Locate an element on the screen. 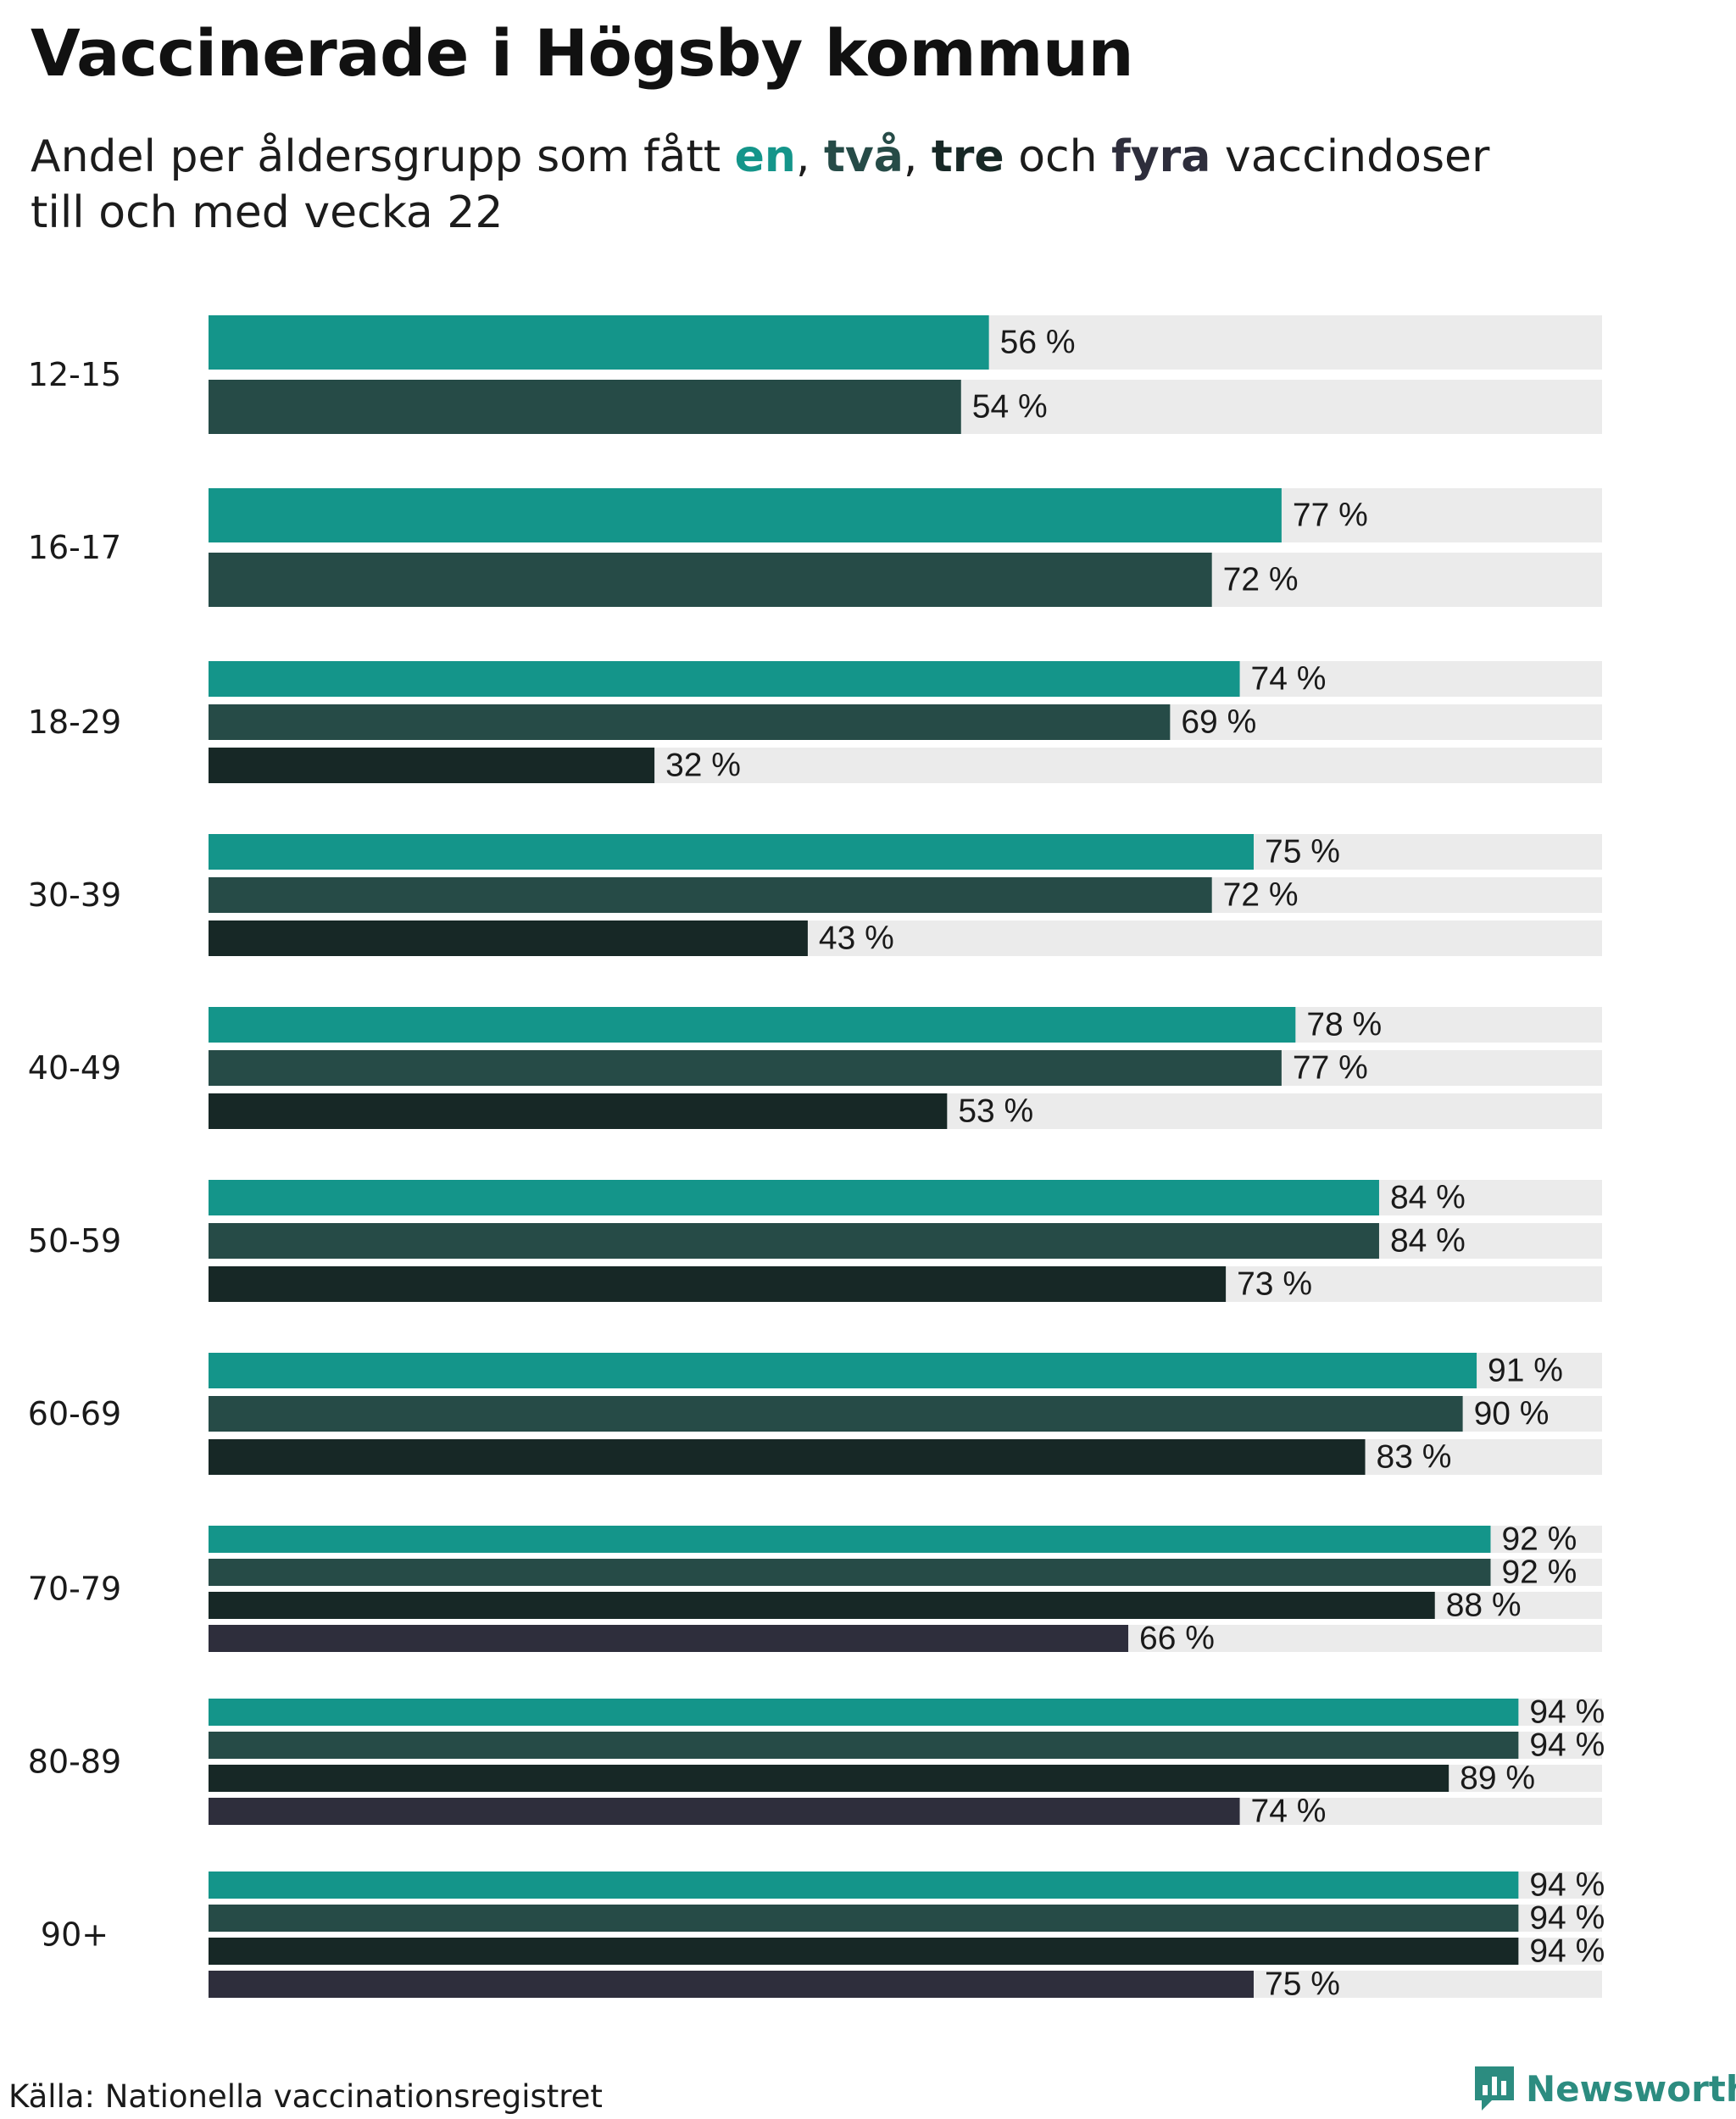 This screenshot has width=1736, height=2119. category-label: 80-89 is located at coordinates (74, 1762).